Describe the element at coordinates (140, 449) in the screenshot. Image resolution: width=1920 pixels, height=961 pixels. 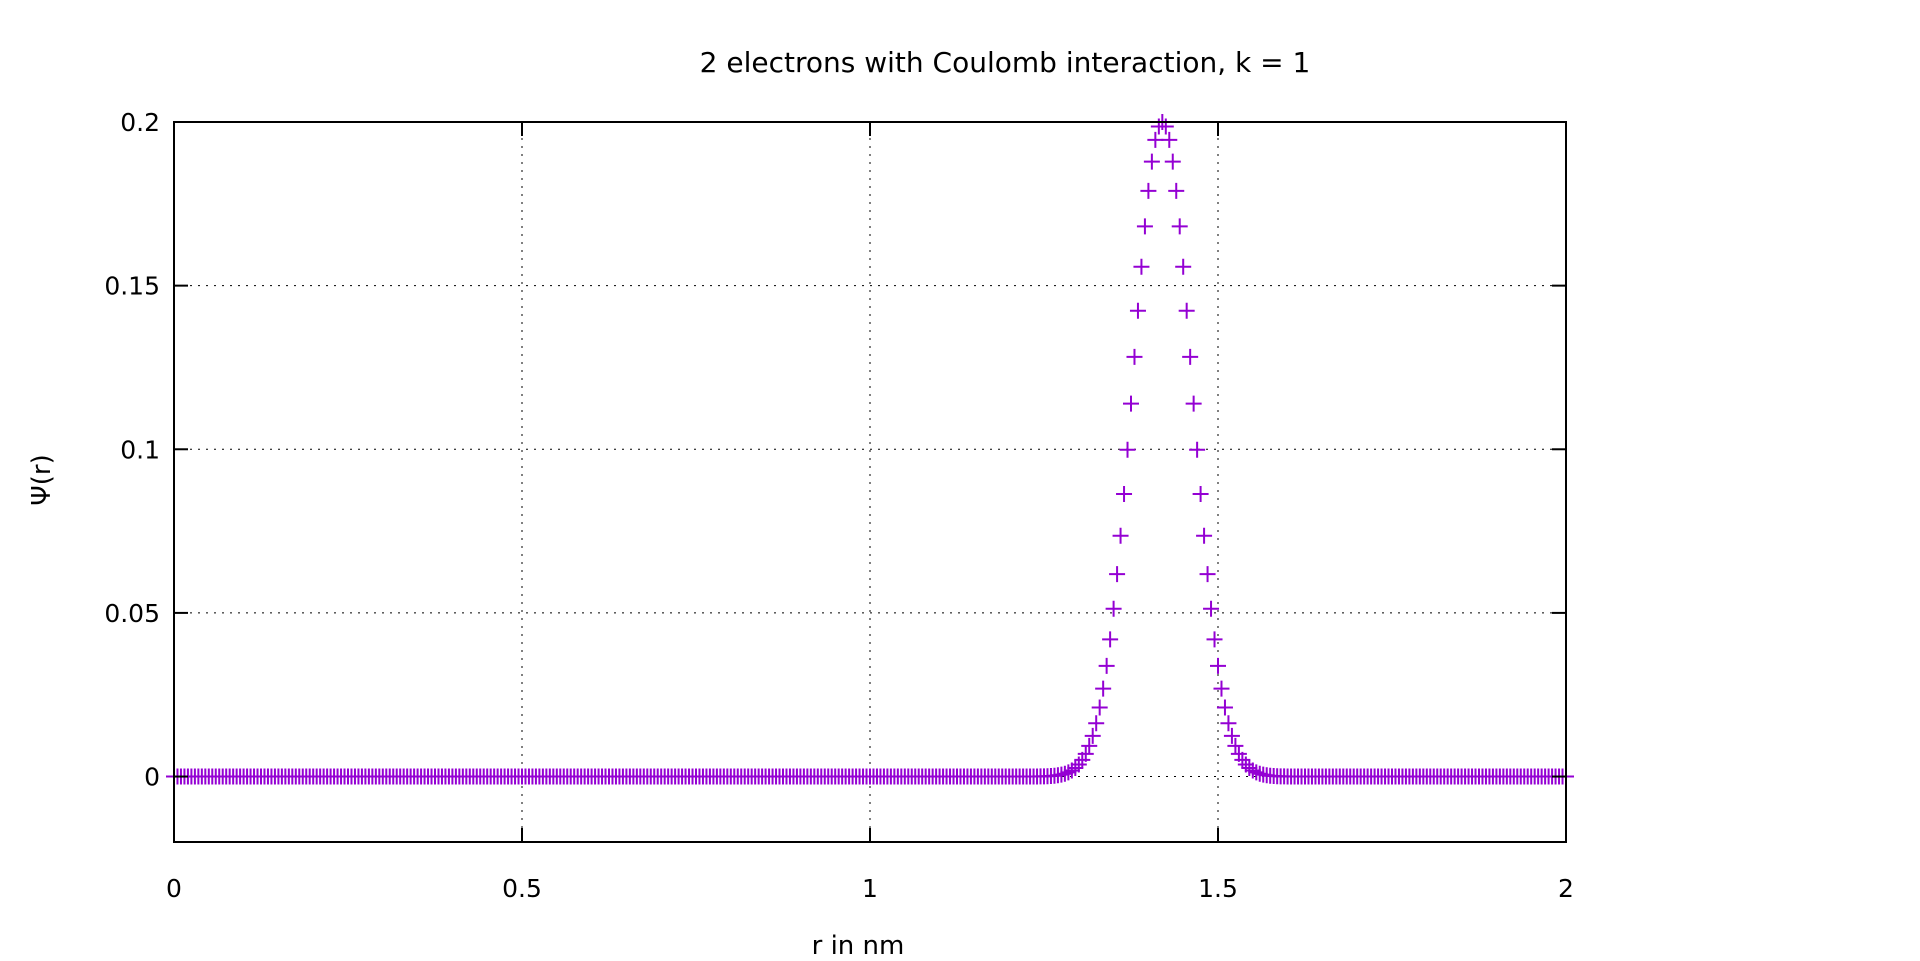
I see `y-tick-label: 0.1` at that location.